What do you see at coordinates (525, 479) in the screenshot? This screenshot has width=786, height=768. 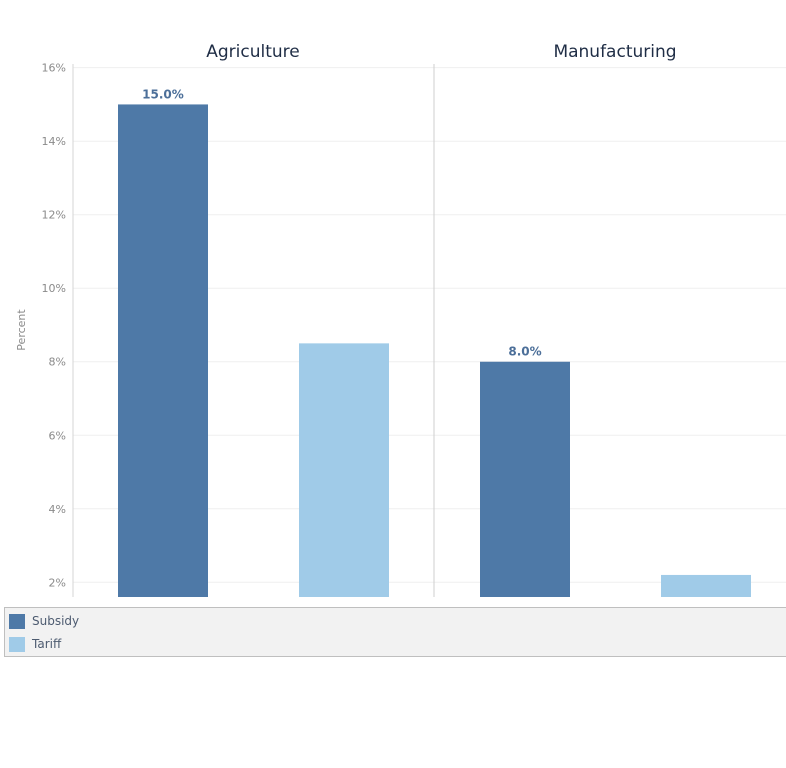 I see `bar-manufacturing-subsidy` at bounding box center [525, 479].